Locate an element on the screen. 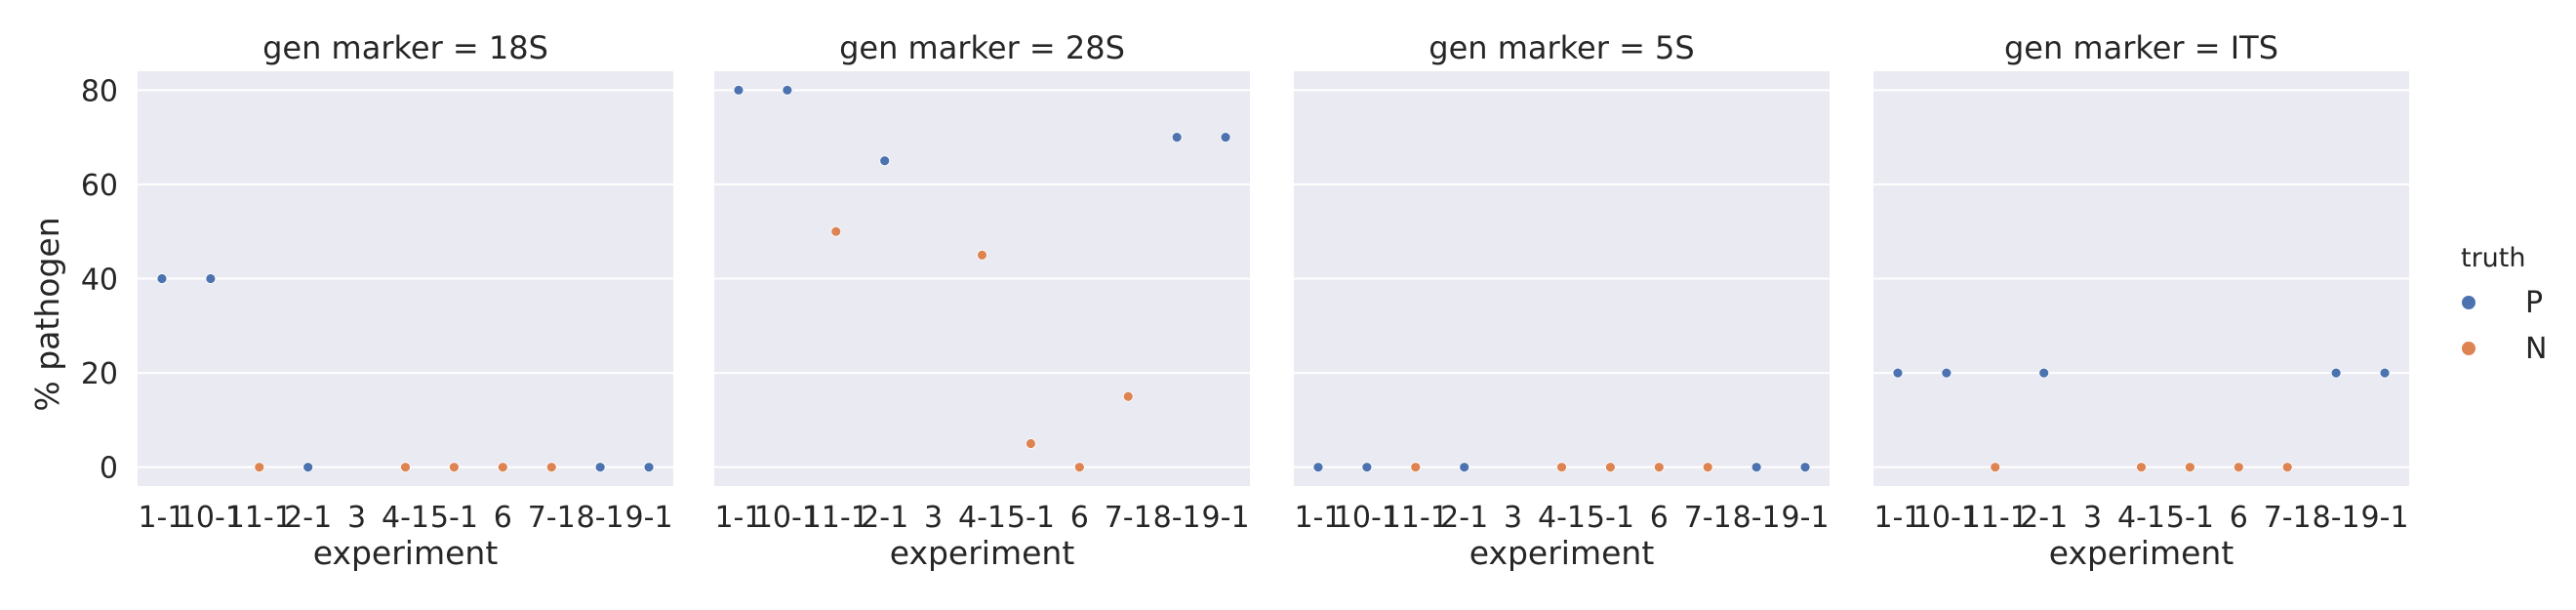 The image size is (2576, 610). legend: truth PN is located at coordinates (2504, 304).